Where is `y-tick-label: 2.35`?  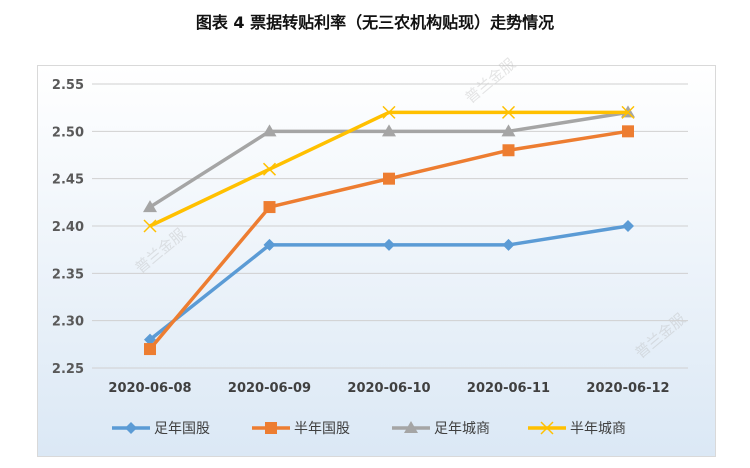
y-tick-label: 2.35 is located at coordinates (68, 274).